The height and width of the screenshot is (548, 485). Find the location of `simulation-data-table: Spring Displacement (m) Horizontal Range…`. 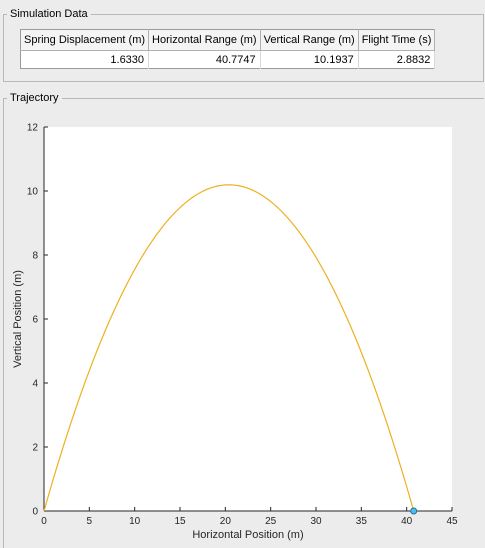

simulation-data-table: Spring Displacement (m) Horizontal Range… is located at coordinates (228, 49).